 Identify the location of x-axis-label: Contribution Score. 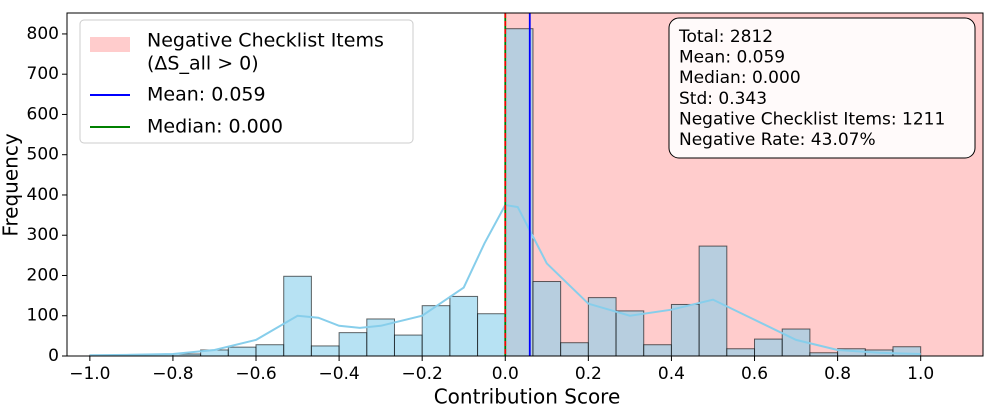
(527, 397).